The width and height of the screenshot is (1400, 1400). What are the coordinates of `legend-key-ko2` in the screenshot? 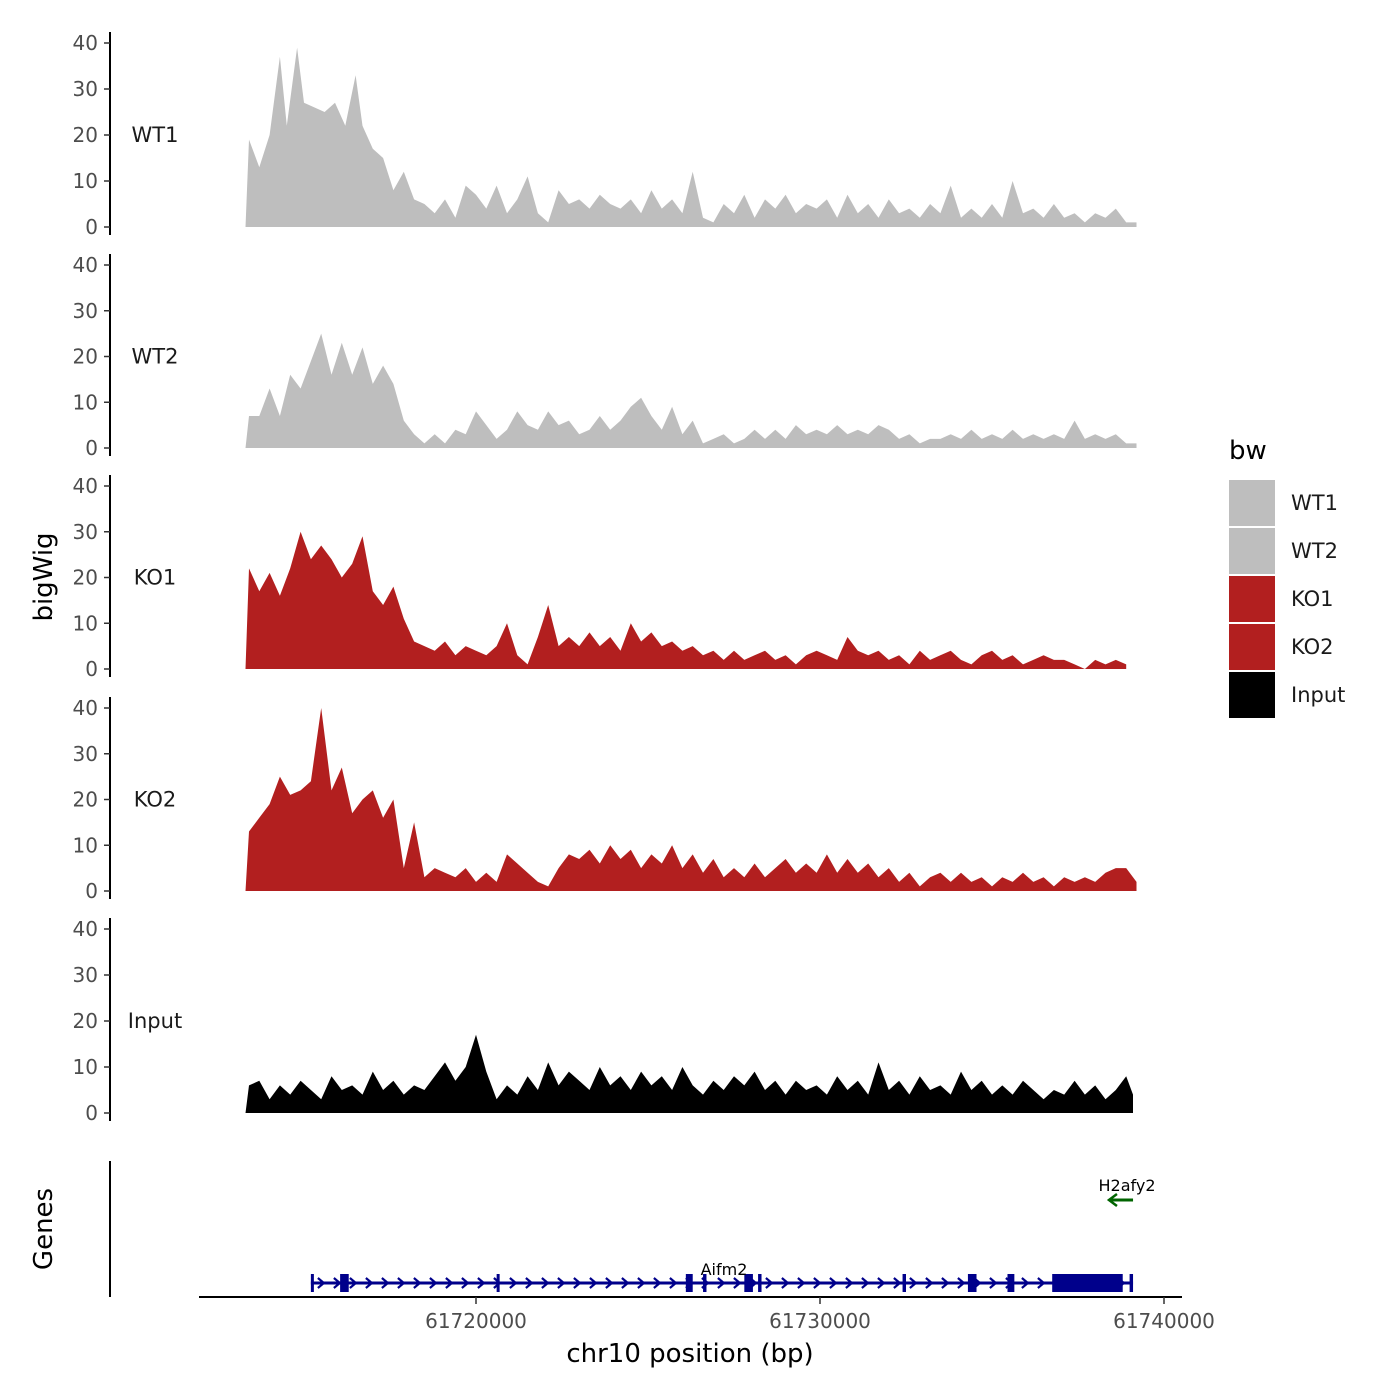 It's located at (1252, 647).